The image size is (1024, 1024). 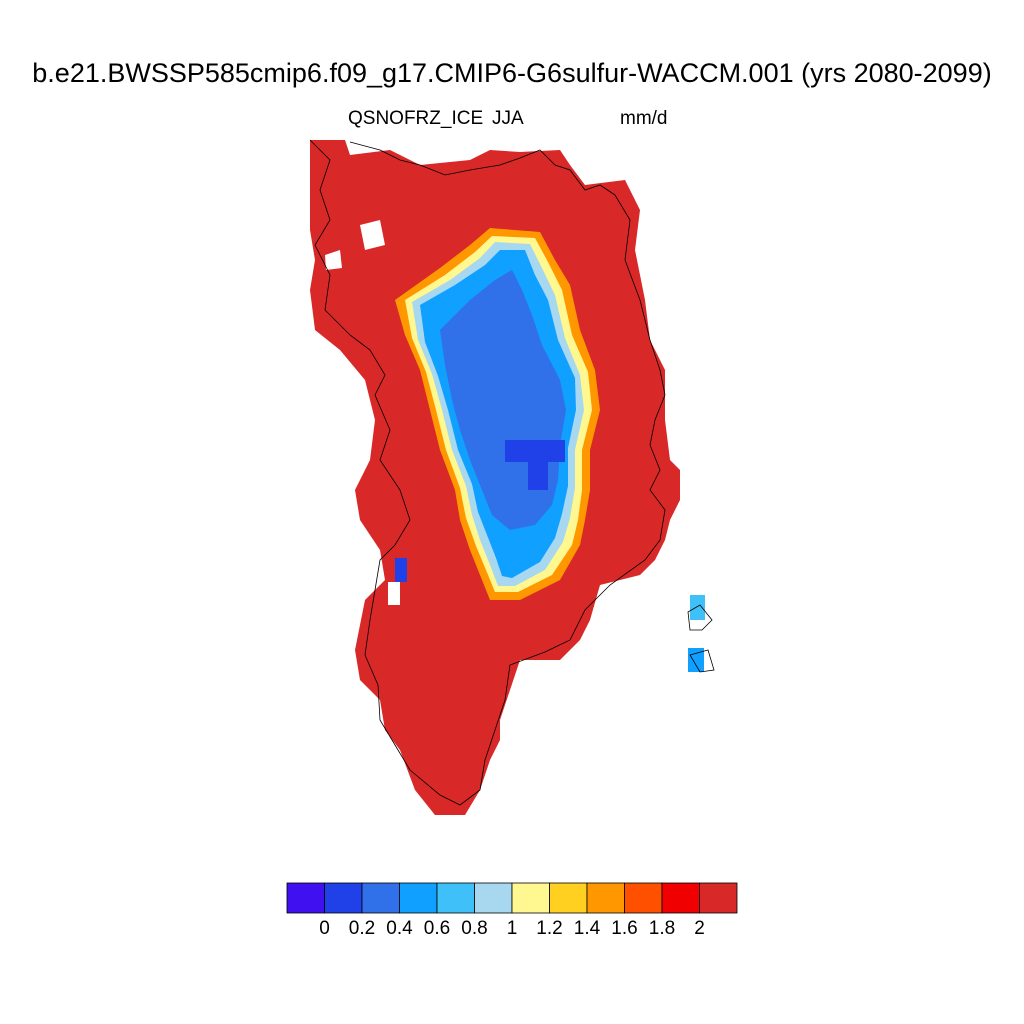 I want to click on colorbar-tick-label: 1, so click(x=512, y=928).